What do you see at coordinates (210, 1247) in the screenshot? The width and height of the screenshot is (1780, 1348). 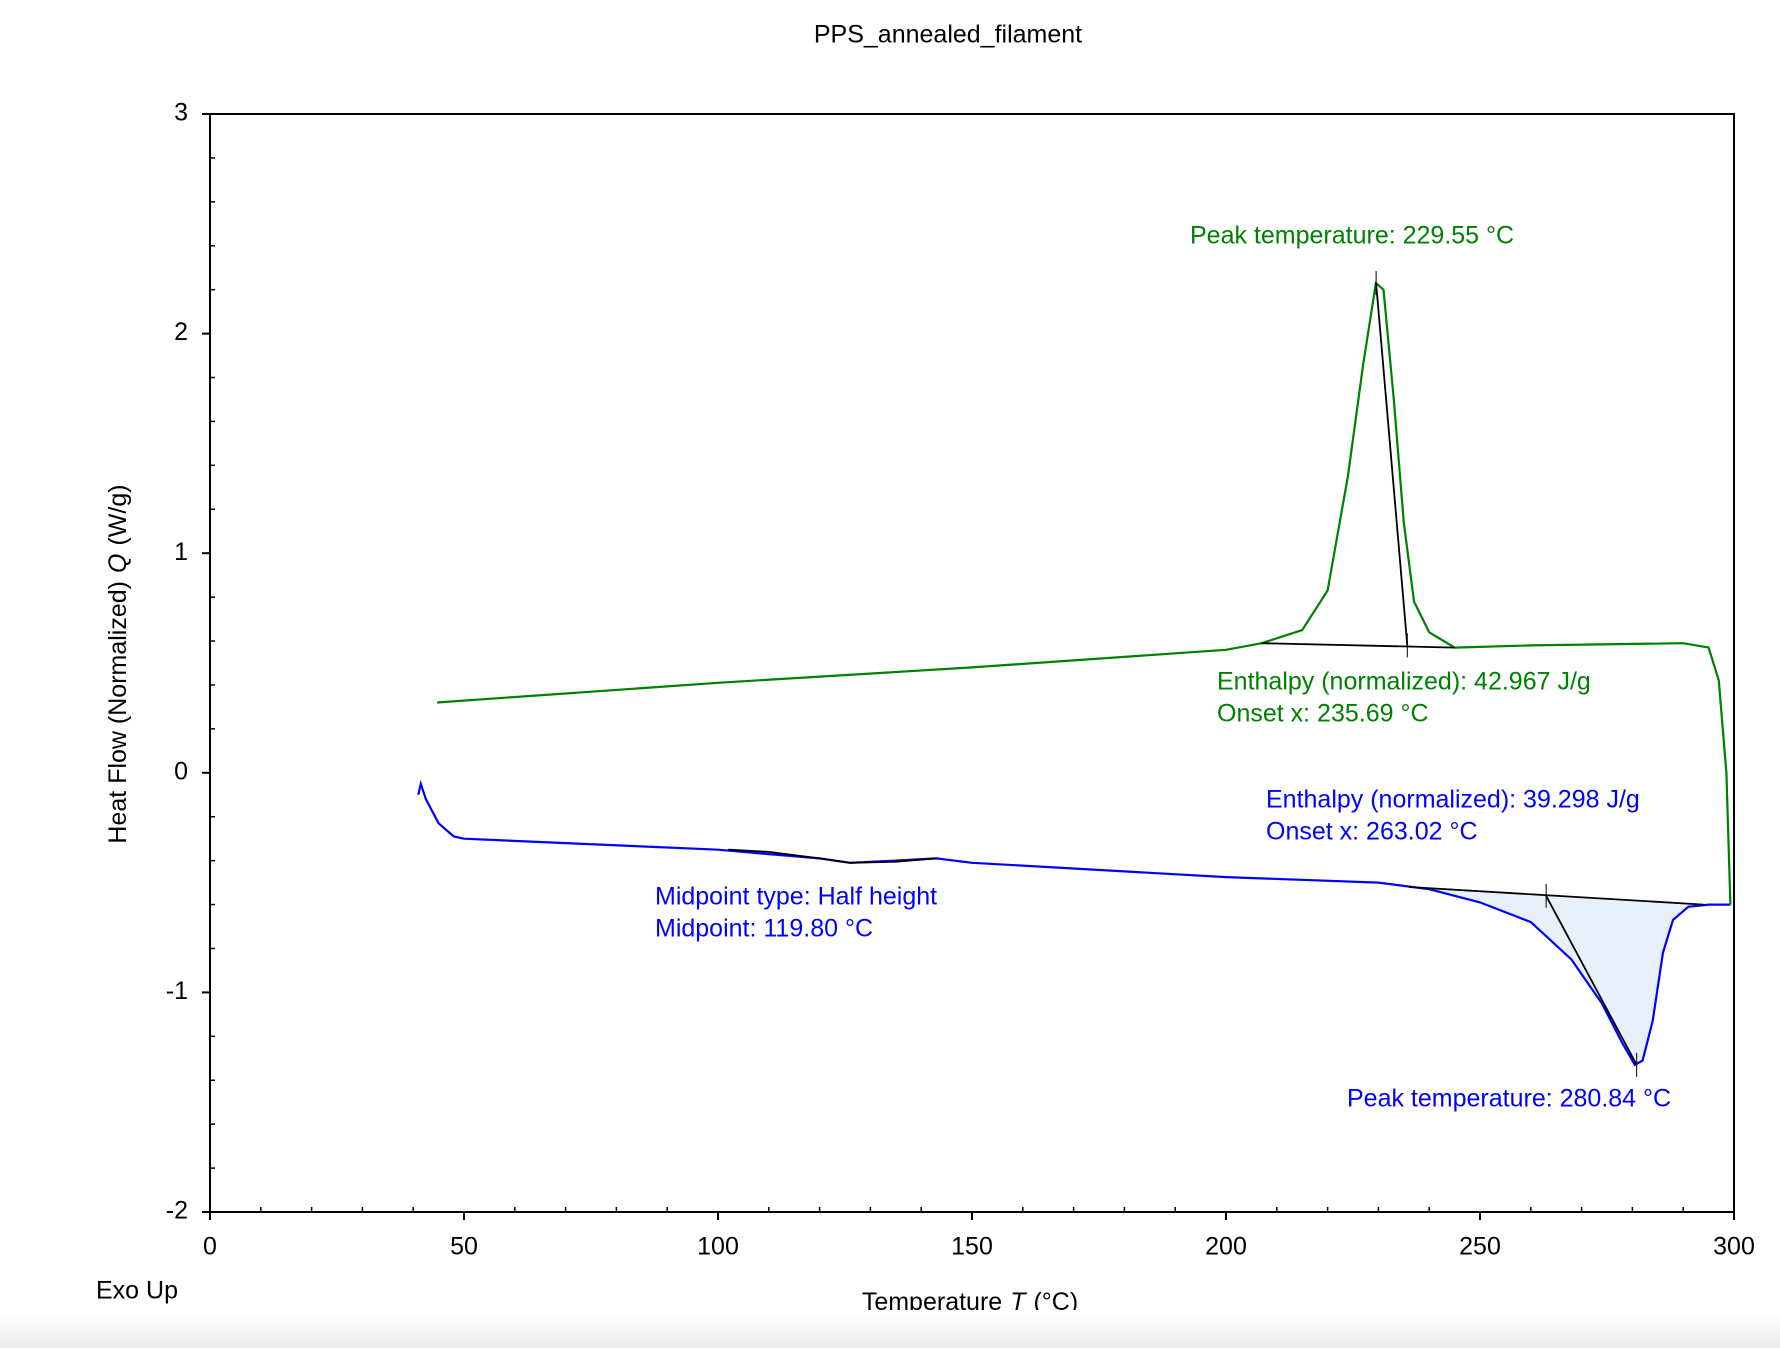 I see `x-tick-label: 0` at bounding box center [210, 1247].